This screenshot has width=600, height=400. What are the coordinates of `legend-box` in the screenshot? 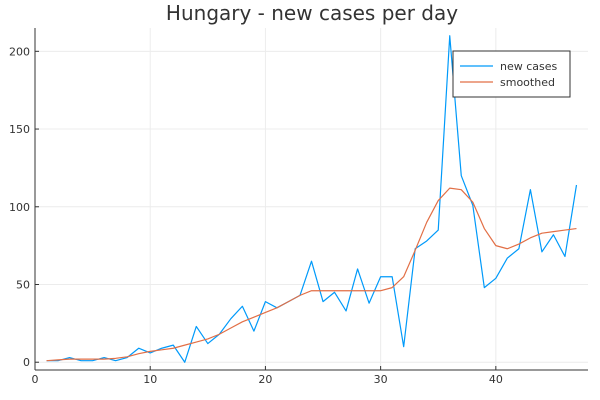 It's located at (511, 74).